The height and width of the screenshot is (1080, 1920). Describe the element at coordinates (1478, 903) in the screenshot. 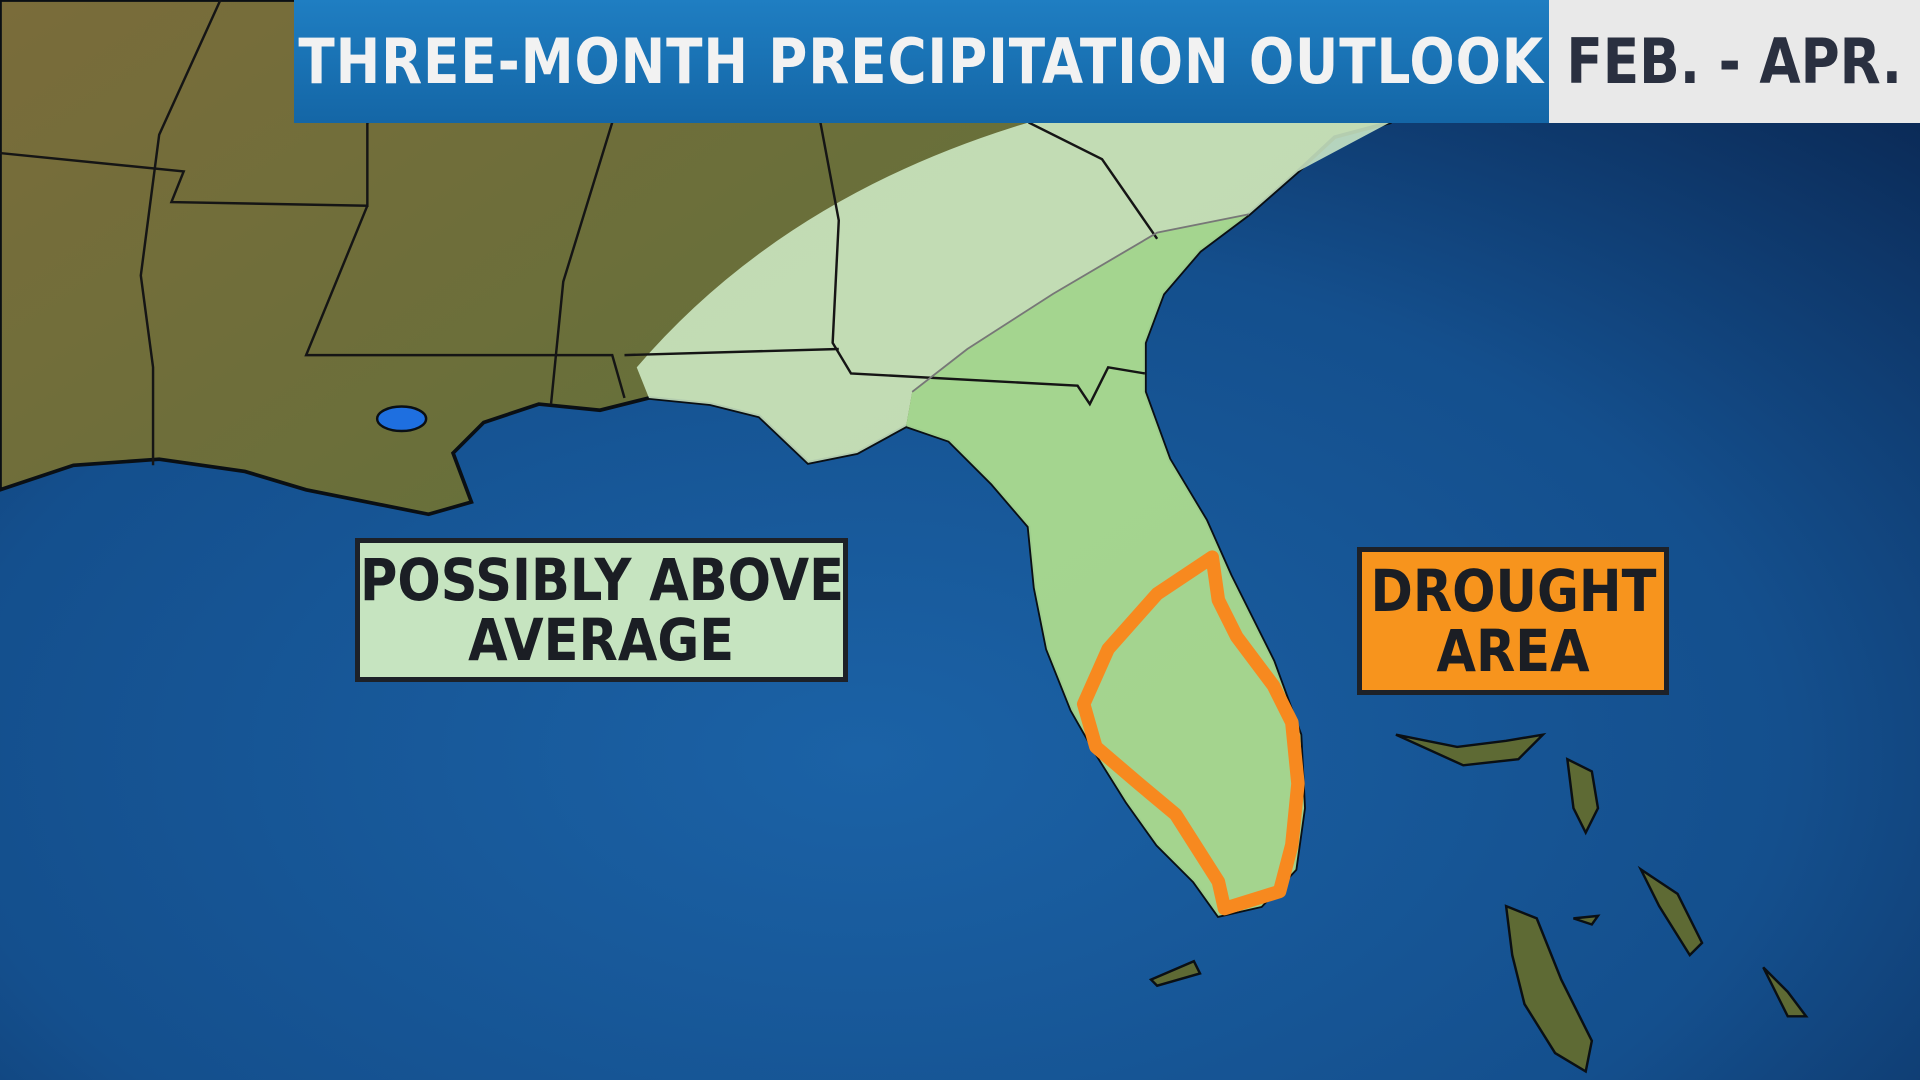

I see `bahamas-islands` at that location.